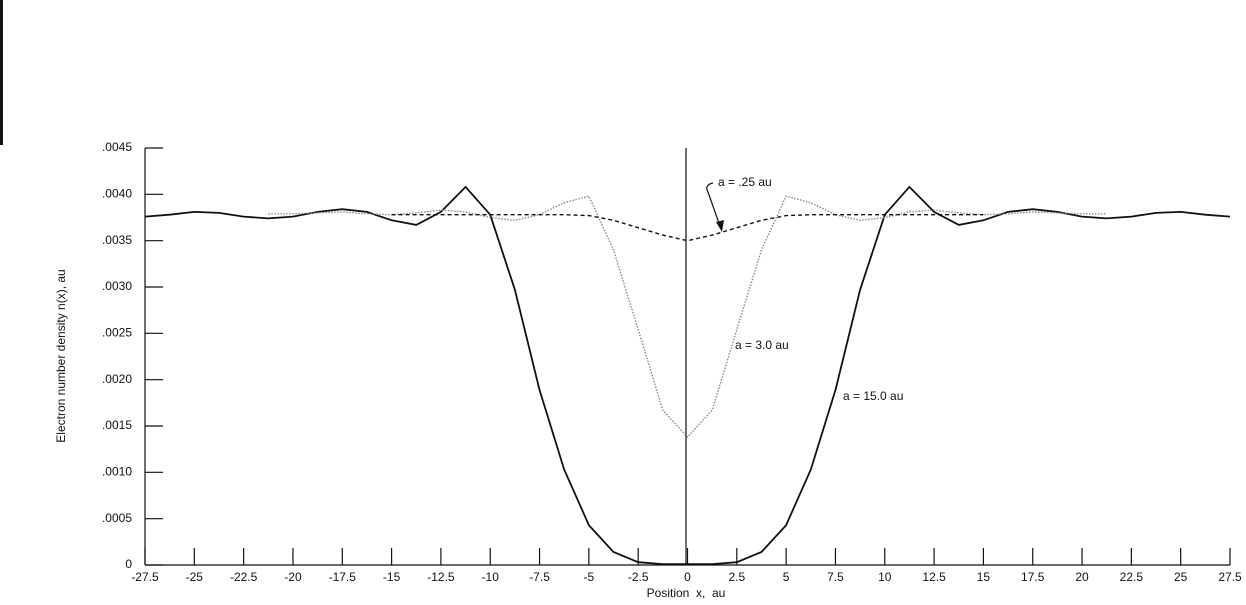  Describe the element at coordinates (1, 72) in the screenshot. I see `scan-edge` at that location.